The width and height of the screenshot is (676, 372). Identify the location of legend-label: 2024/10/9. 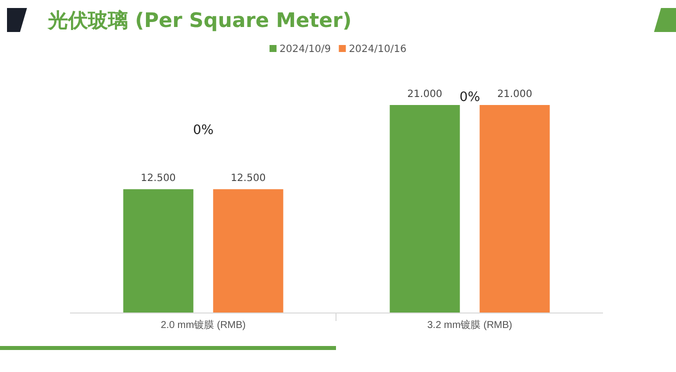
(305, 49).